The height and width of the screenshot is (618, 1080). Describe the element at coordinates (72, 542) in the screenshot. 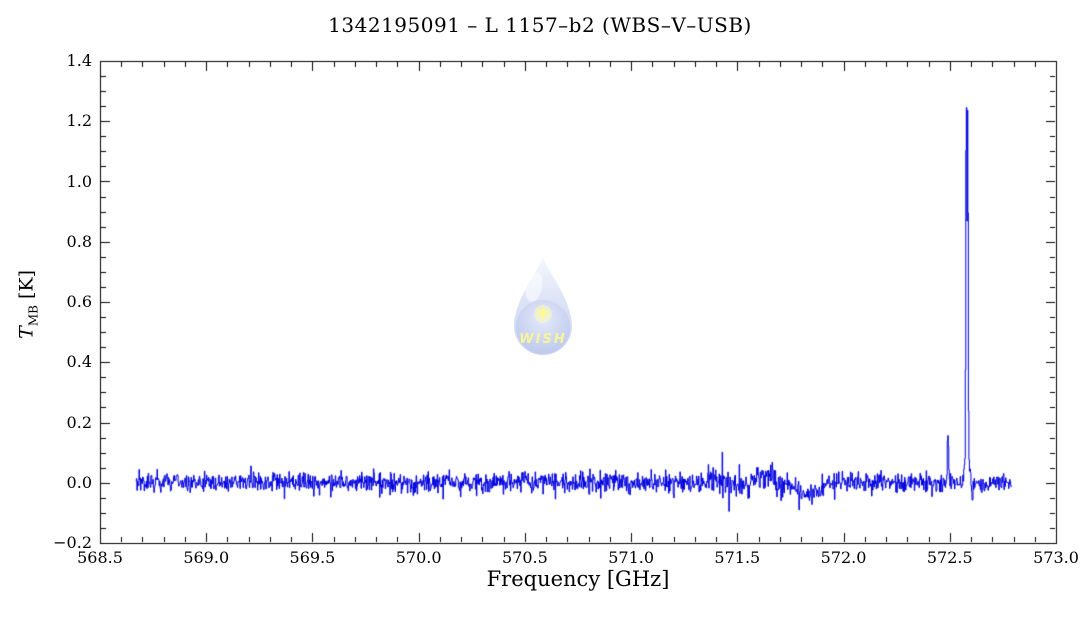

I see `y-tick-label: −0.2` at that location.